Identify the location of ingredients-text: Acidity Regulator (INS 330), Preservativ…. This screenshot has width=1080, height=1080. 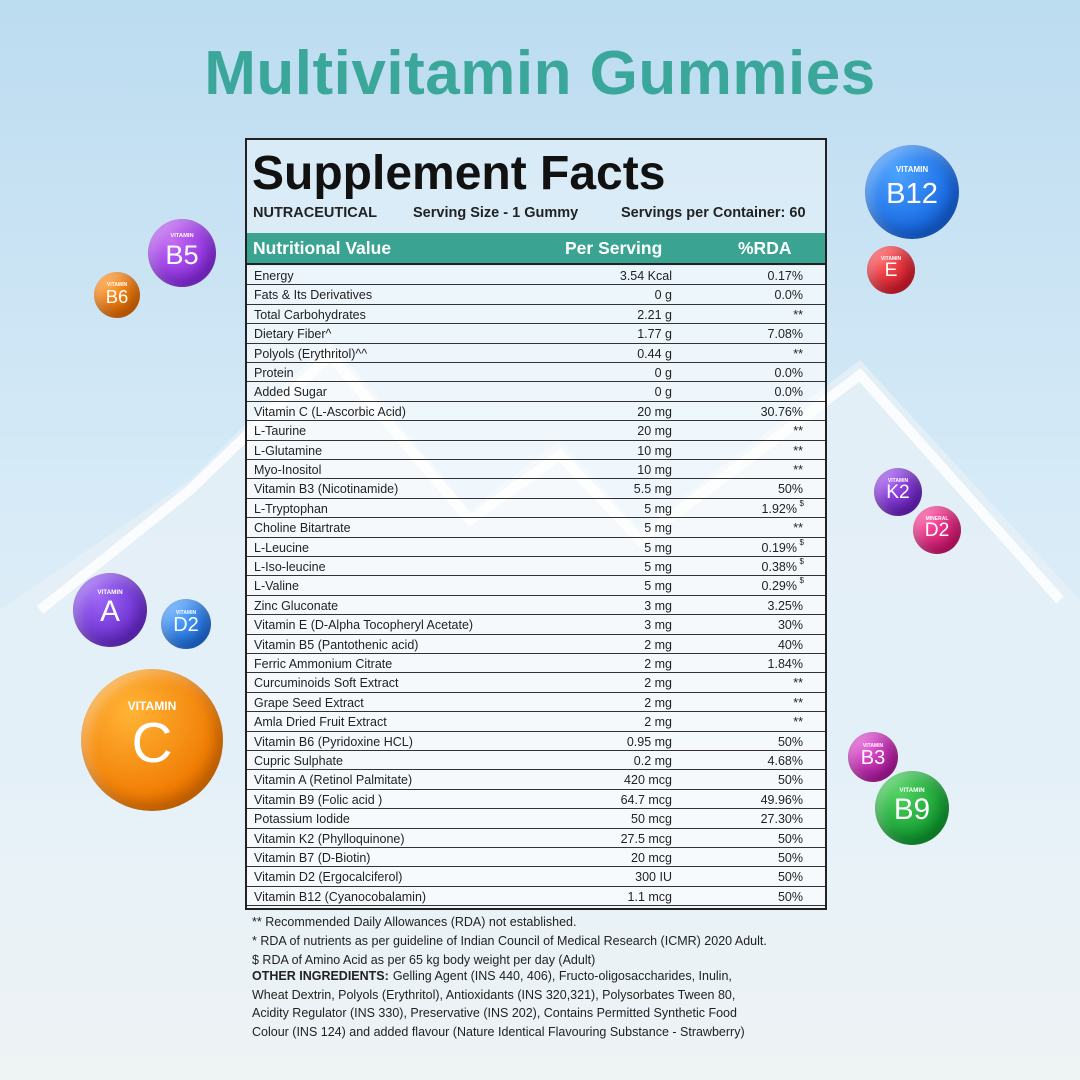
(494, 1013).